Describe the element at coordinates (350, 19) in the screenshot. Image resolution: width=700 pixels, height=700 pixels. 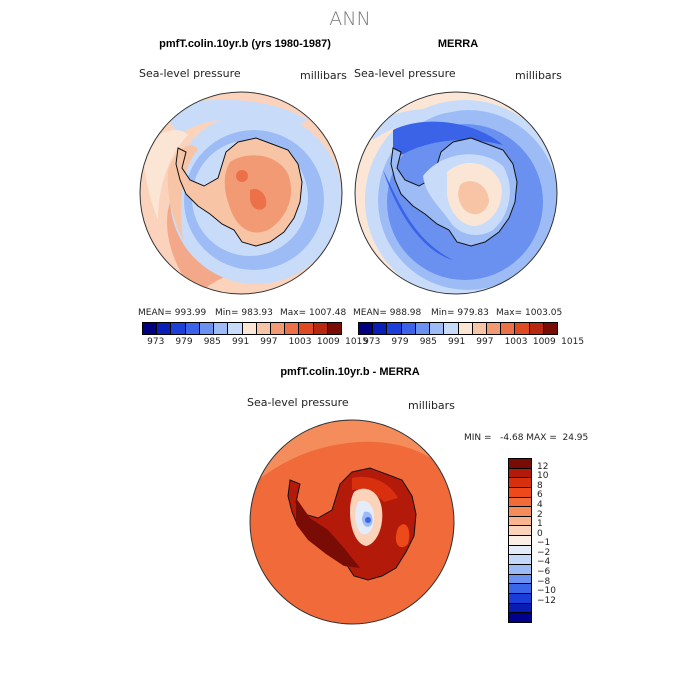
I see `figure-title: ANN` at that location.